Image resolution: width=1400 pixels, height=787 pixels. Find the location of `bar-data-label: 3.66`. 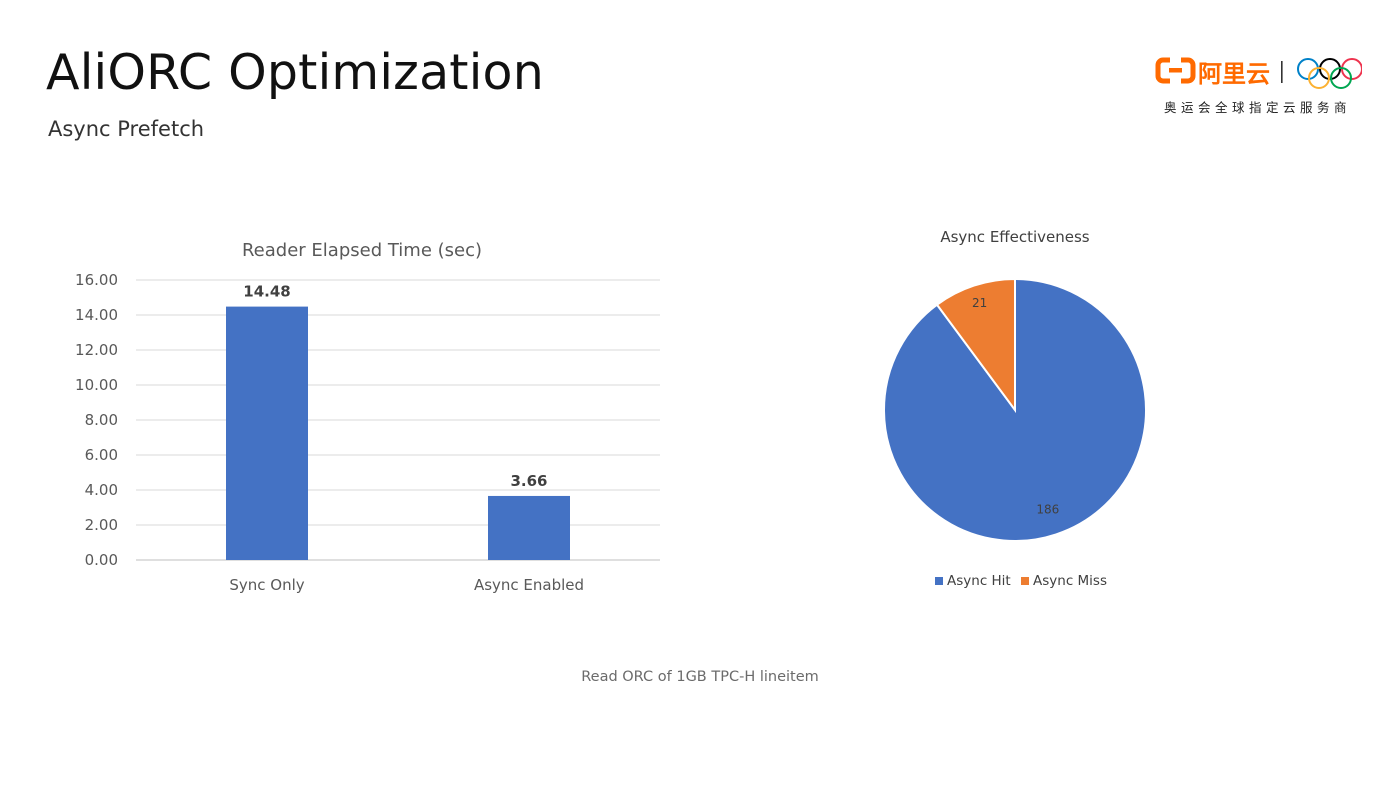

bar-data-label: 3.66 is located at coordinates (528, 481).